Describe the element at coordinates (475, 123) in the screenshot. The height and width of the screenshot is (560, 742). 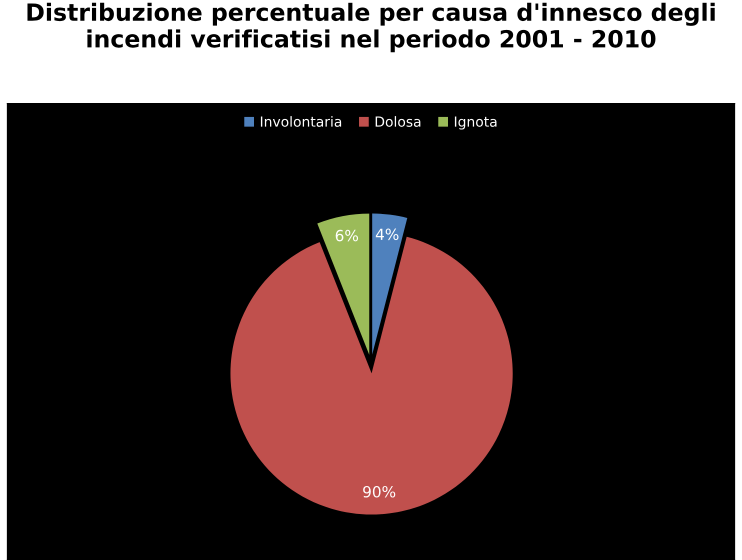
I see `legend-label: Ignota` at that location.